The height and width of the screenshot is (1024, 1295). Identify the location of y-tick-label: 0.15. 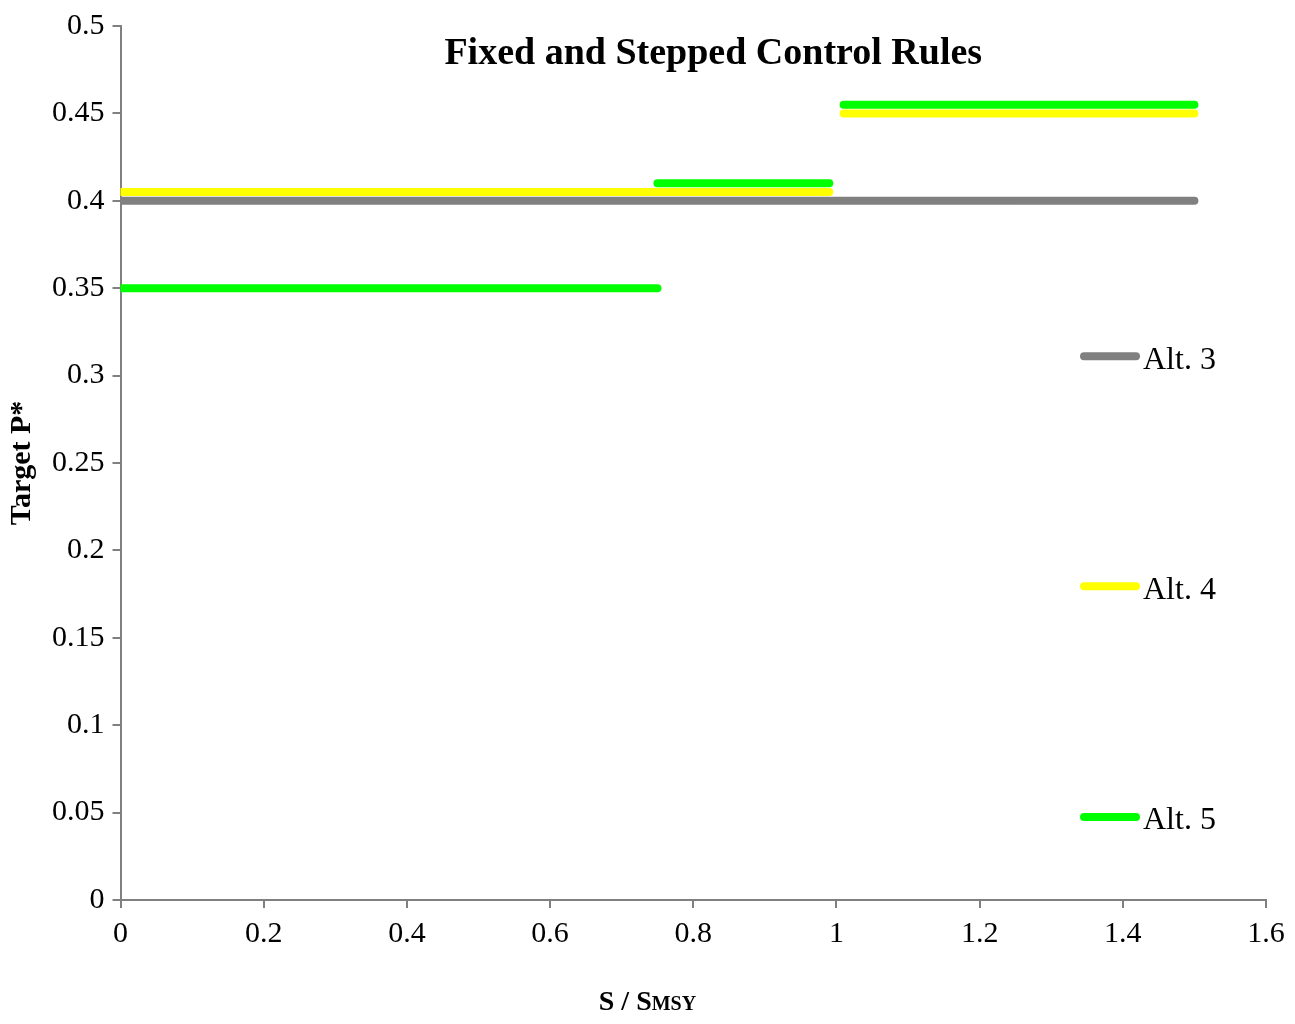
(78, 635).